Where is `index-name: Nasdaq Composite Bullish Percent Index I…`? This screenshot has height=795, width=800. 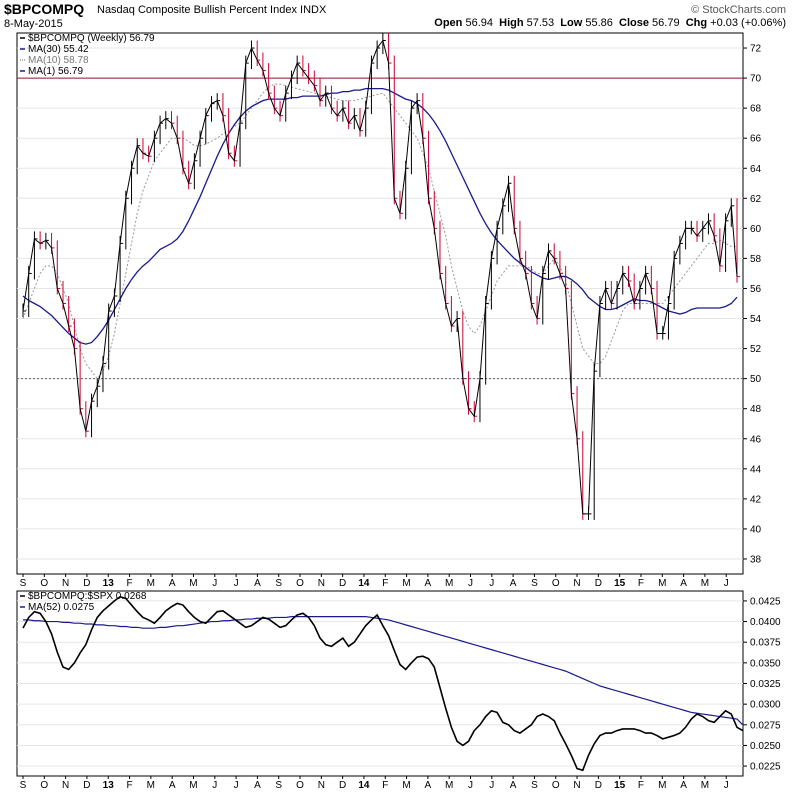 index-name: Nasdaq Composite Bullish Percent Index I… is located at coordinates (211, 10).